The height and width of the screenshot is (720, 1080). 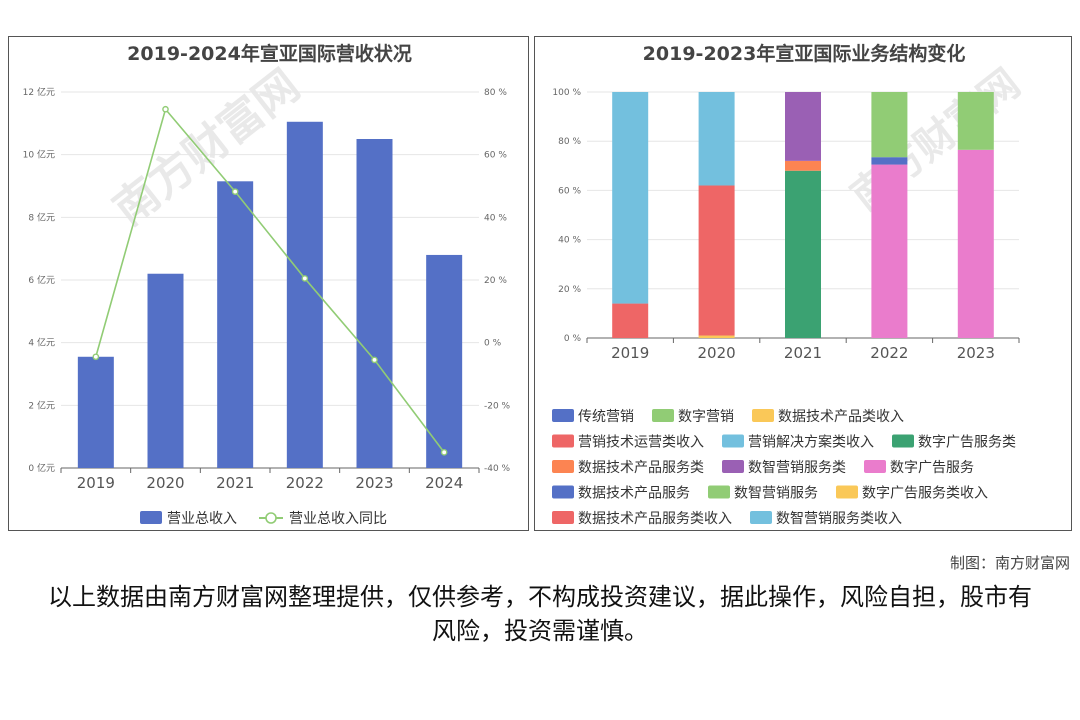 I want to click on legend-swatch-revenue, so click(x=151, y=517).